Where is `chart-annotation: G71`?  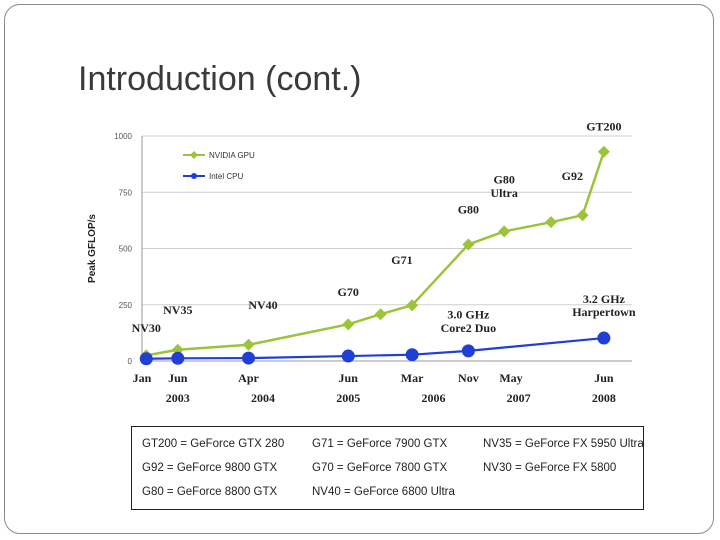
chart-annotation: G71 is located at coordinates (401, 260).